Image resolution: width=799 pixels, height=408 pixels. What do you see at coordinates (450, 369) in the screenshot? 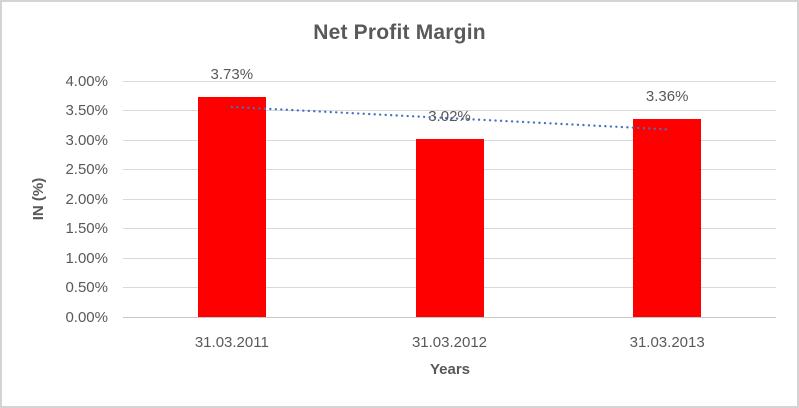
I see `x-axis-title: Years` at bounding box center [450, 369].